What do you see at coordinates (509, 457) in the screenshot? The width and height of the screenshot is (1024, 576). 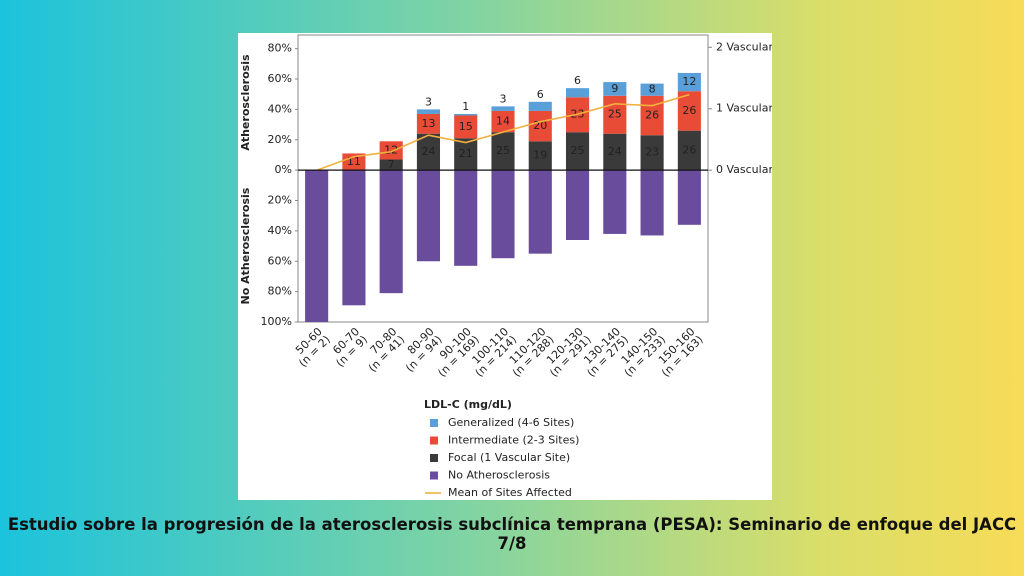 I see `legend-label: Focal (1 Vascular Site)` at bounding box center [509, 457].